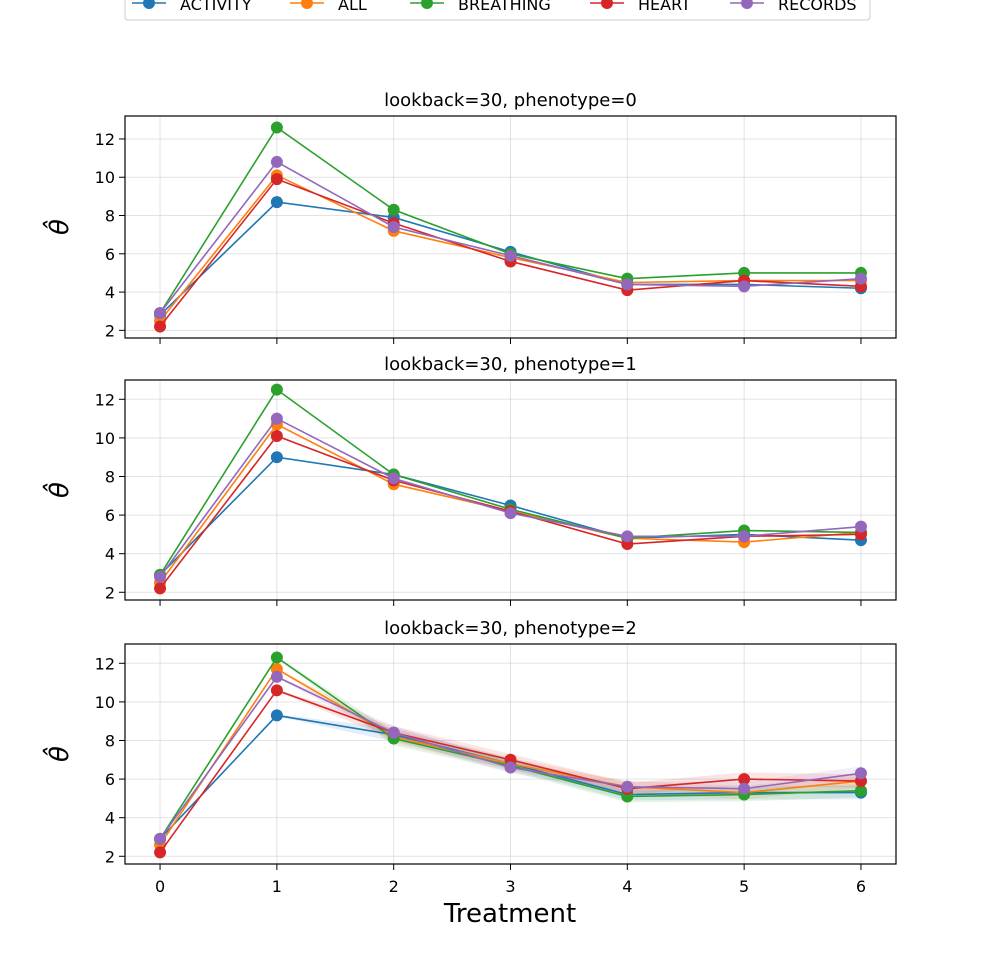 The height and width of the screenshot is (972, 996). I want to click on x-tick-label: 5, so click(744, 886).